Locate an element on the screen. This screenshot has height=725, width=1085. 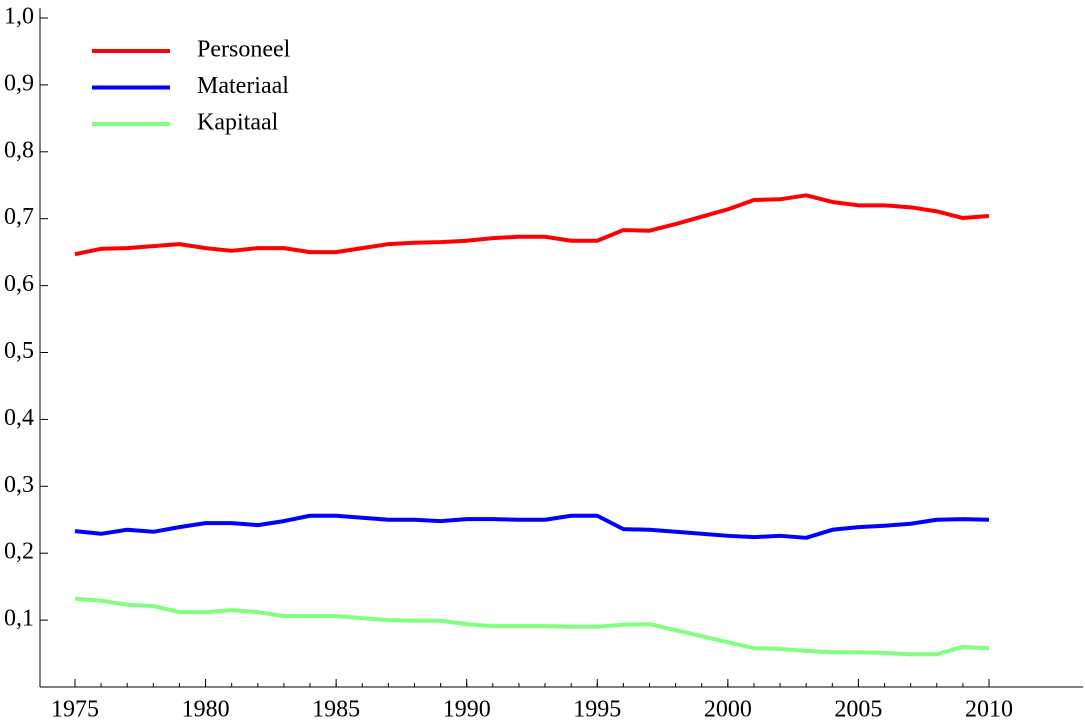
x-tick-label: 1990 is located at coordinates (467, 710).